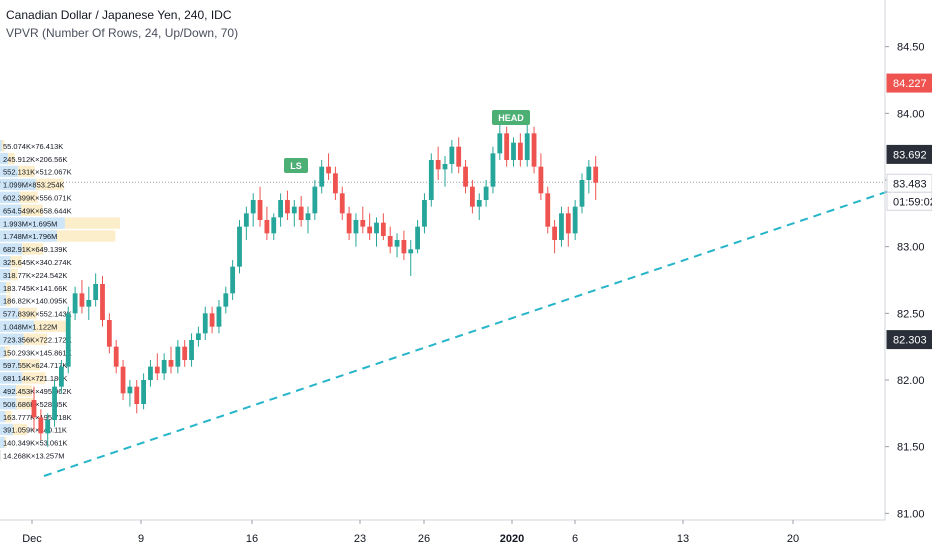  Describe the element at coordinates (37, 391) in the screenshot. I see `vp-row-label: 492.453K×495.962K` at that location.